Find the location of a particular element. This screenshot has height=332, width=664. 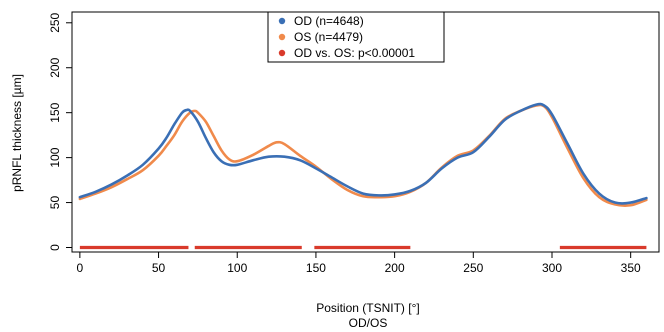

x-tick-label: 300 is located at coordinates (552, 268).